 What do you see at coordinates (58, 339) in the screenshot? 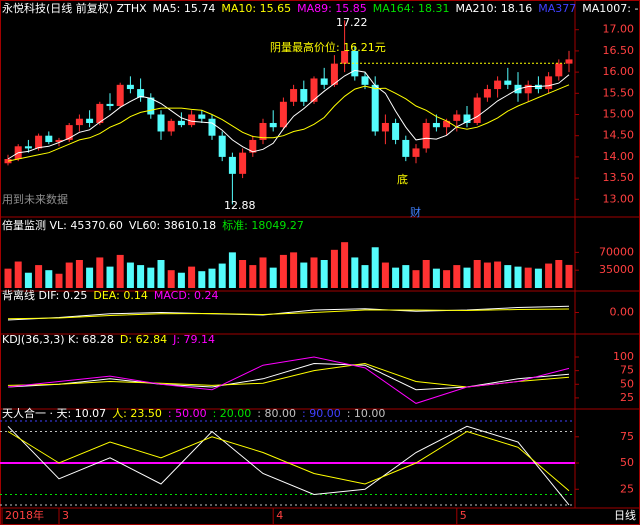
I see `panel-header: KDJ(36,3,3) K: 68.28` at bounding box center [58, 339].